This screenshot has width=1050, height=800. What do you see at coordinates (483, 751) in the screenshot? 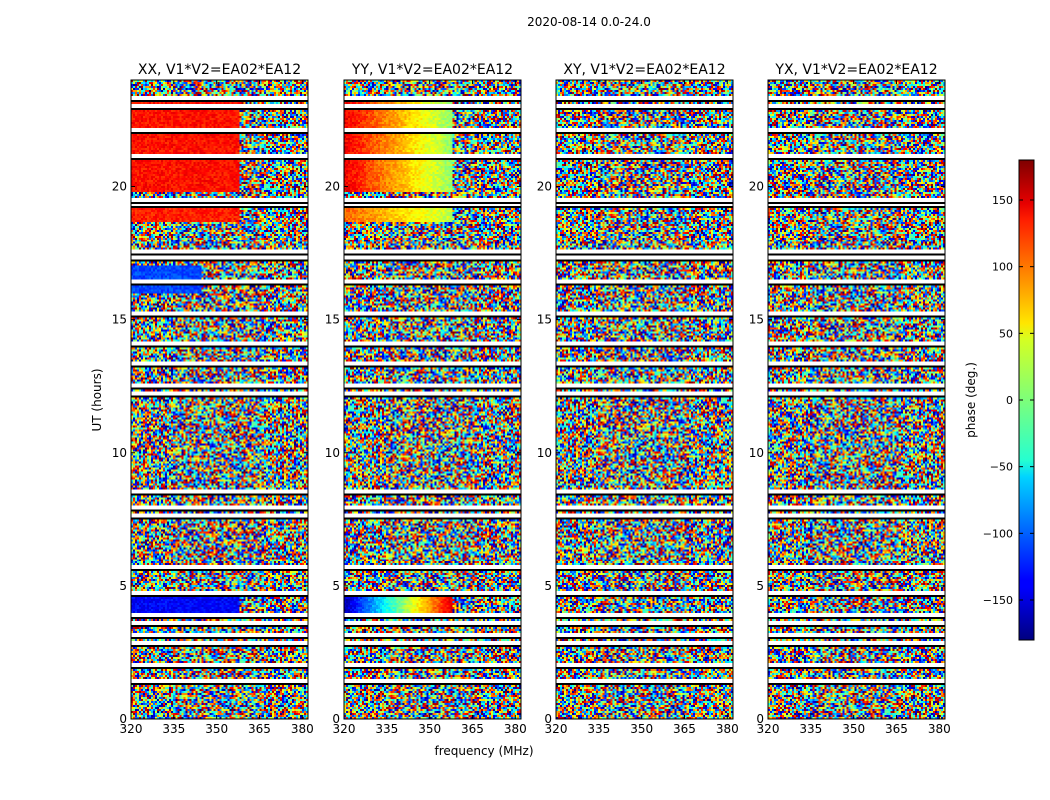
I see `x-axis-label: frequency (MHz)` at bounding box center [483, 751].